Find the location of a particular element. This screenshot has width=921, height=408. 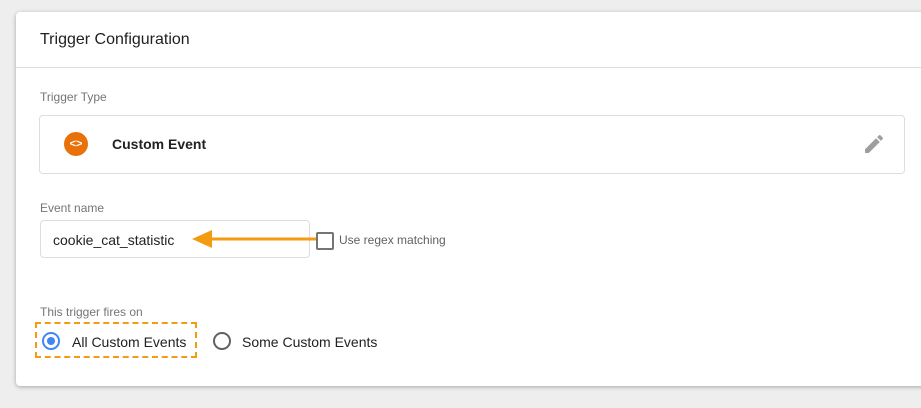

trigger-type-name: Custom Event is located at coordinates (159, 144).